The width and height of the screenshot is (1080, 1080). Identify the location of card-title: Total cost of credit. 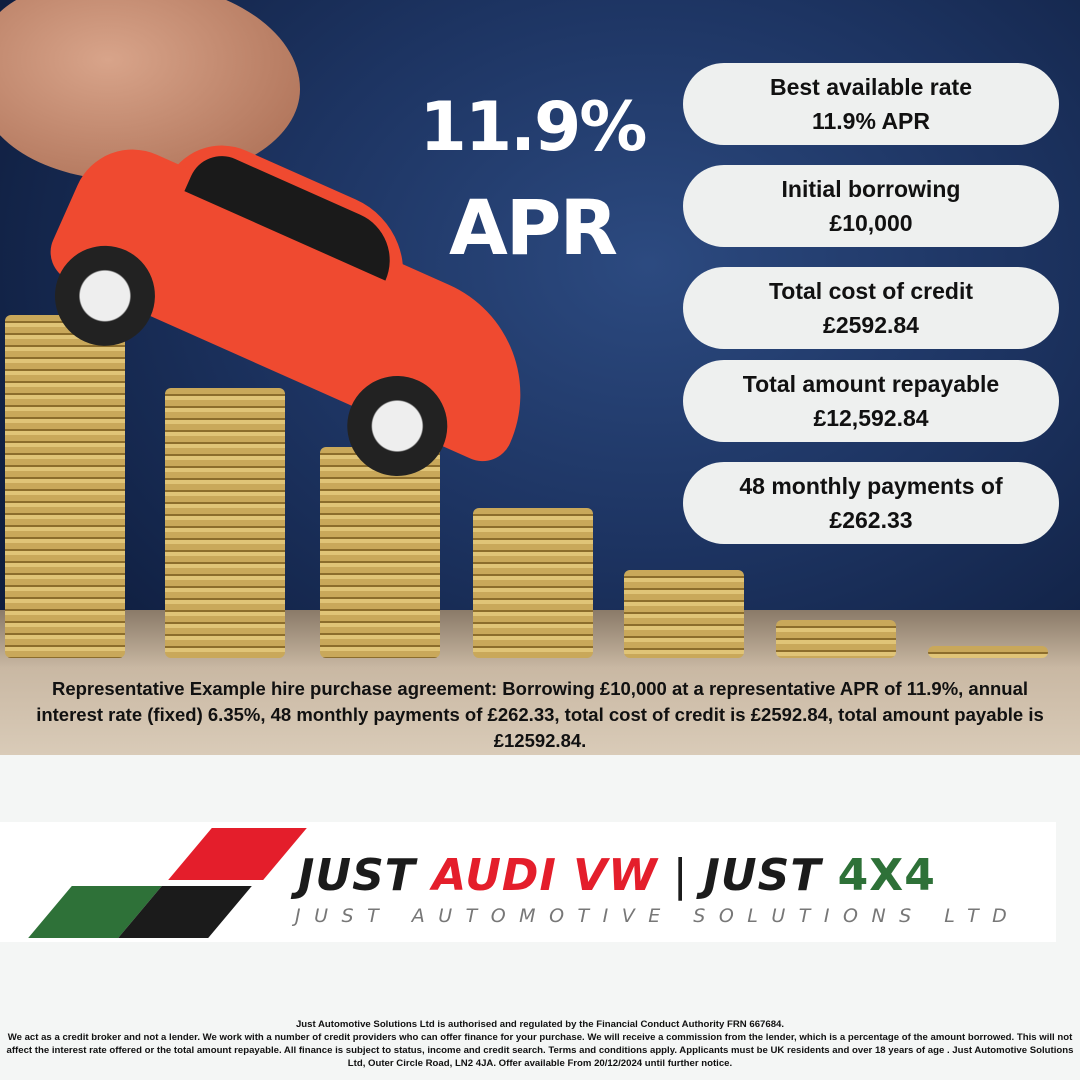
(871, 291).